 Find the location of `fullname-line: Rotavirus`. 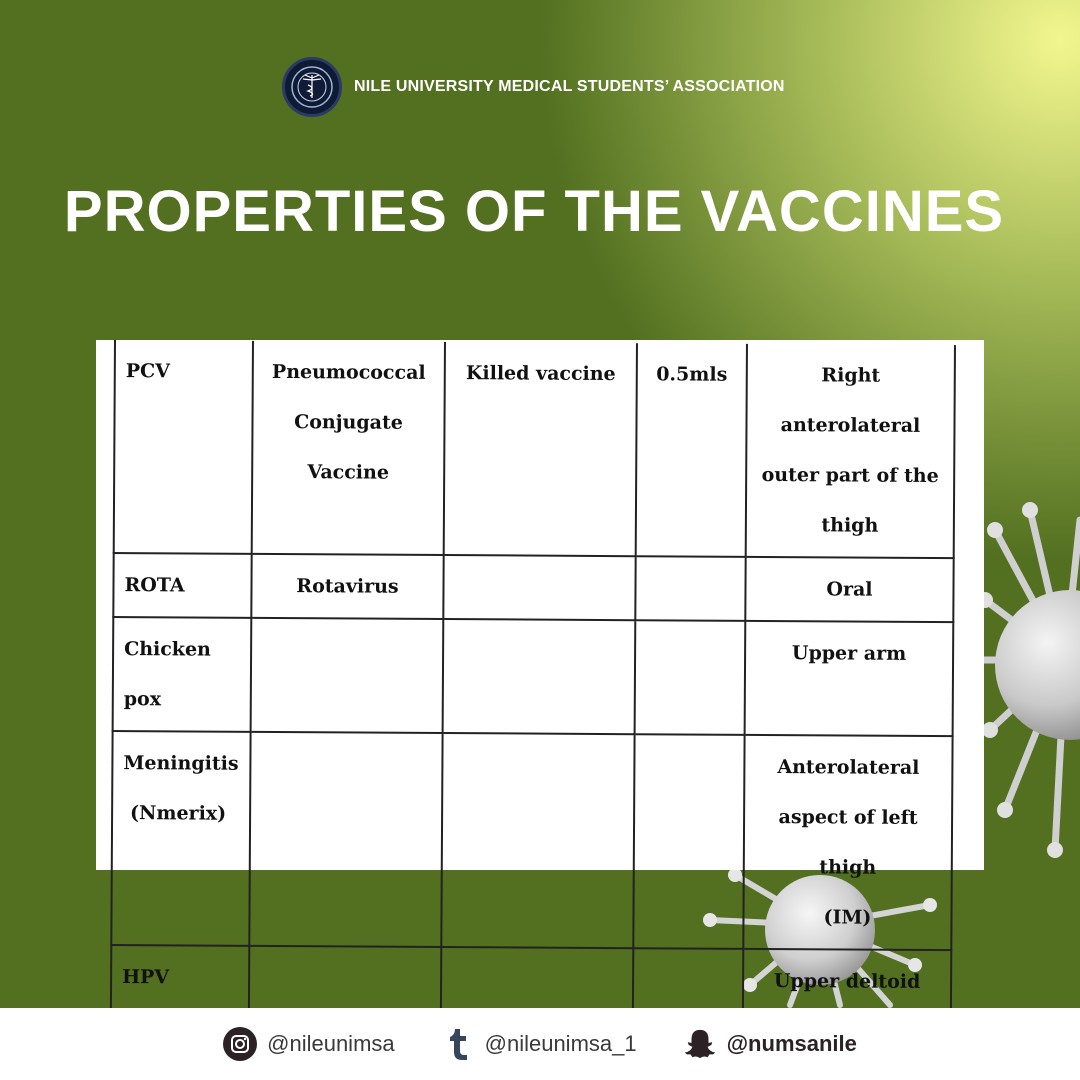

fullname-line: Rotavirus is located at coordinates (347, 586).